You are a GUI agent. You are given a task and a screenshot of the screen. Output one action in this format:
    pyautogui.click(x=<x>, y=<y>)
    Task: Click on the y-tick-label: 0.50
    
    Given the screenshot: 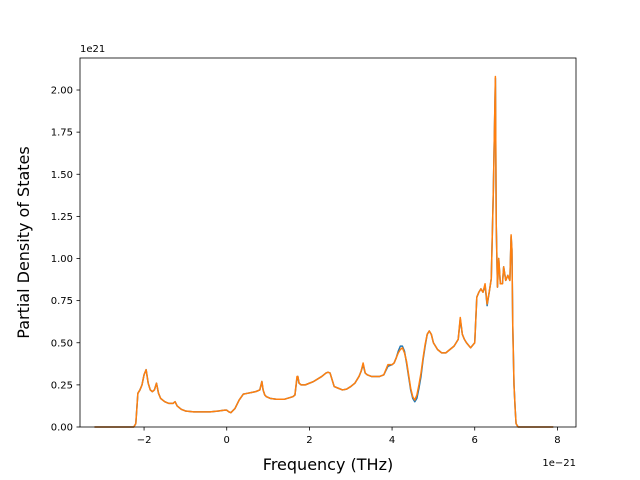 What is the action you would take?
    pyautogui.click(x=62, y=343)
    